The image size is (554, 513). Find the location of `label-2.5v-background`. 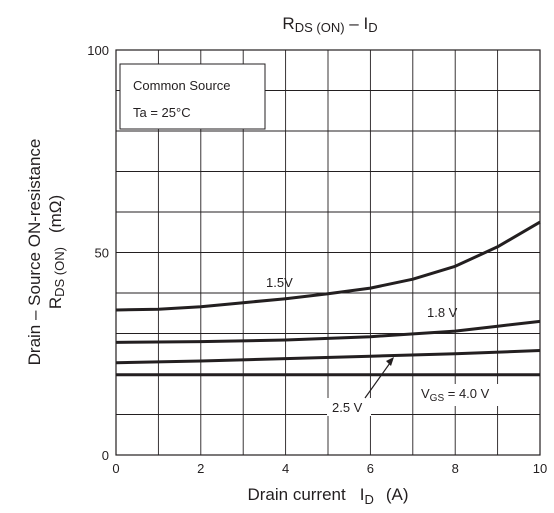

label-2.5v-background is located at coordinates (349, 407).